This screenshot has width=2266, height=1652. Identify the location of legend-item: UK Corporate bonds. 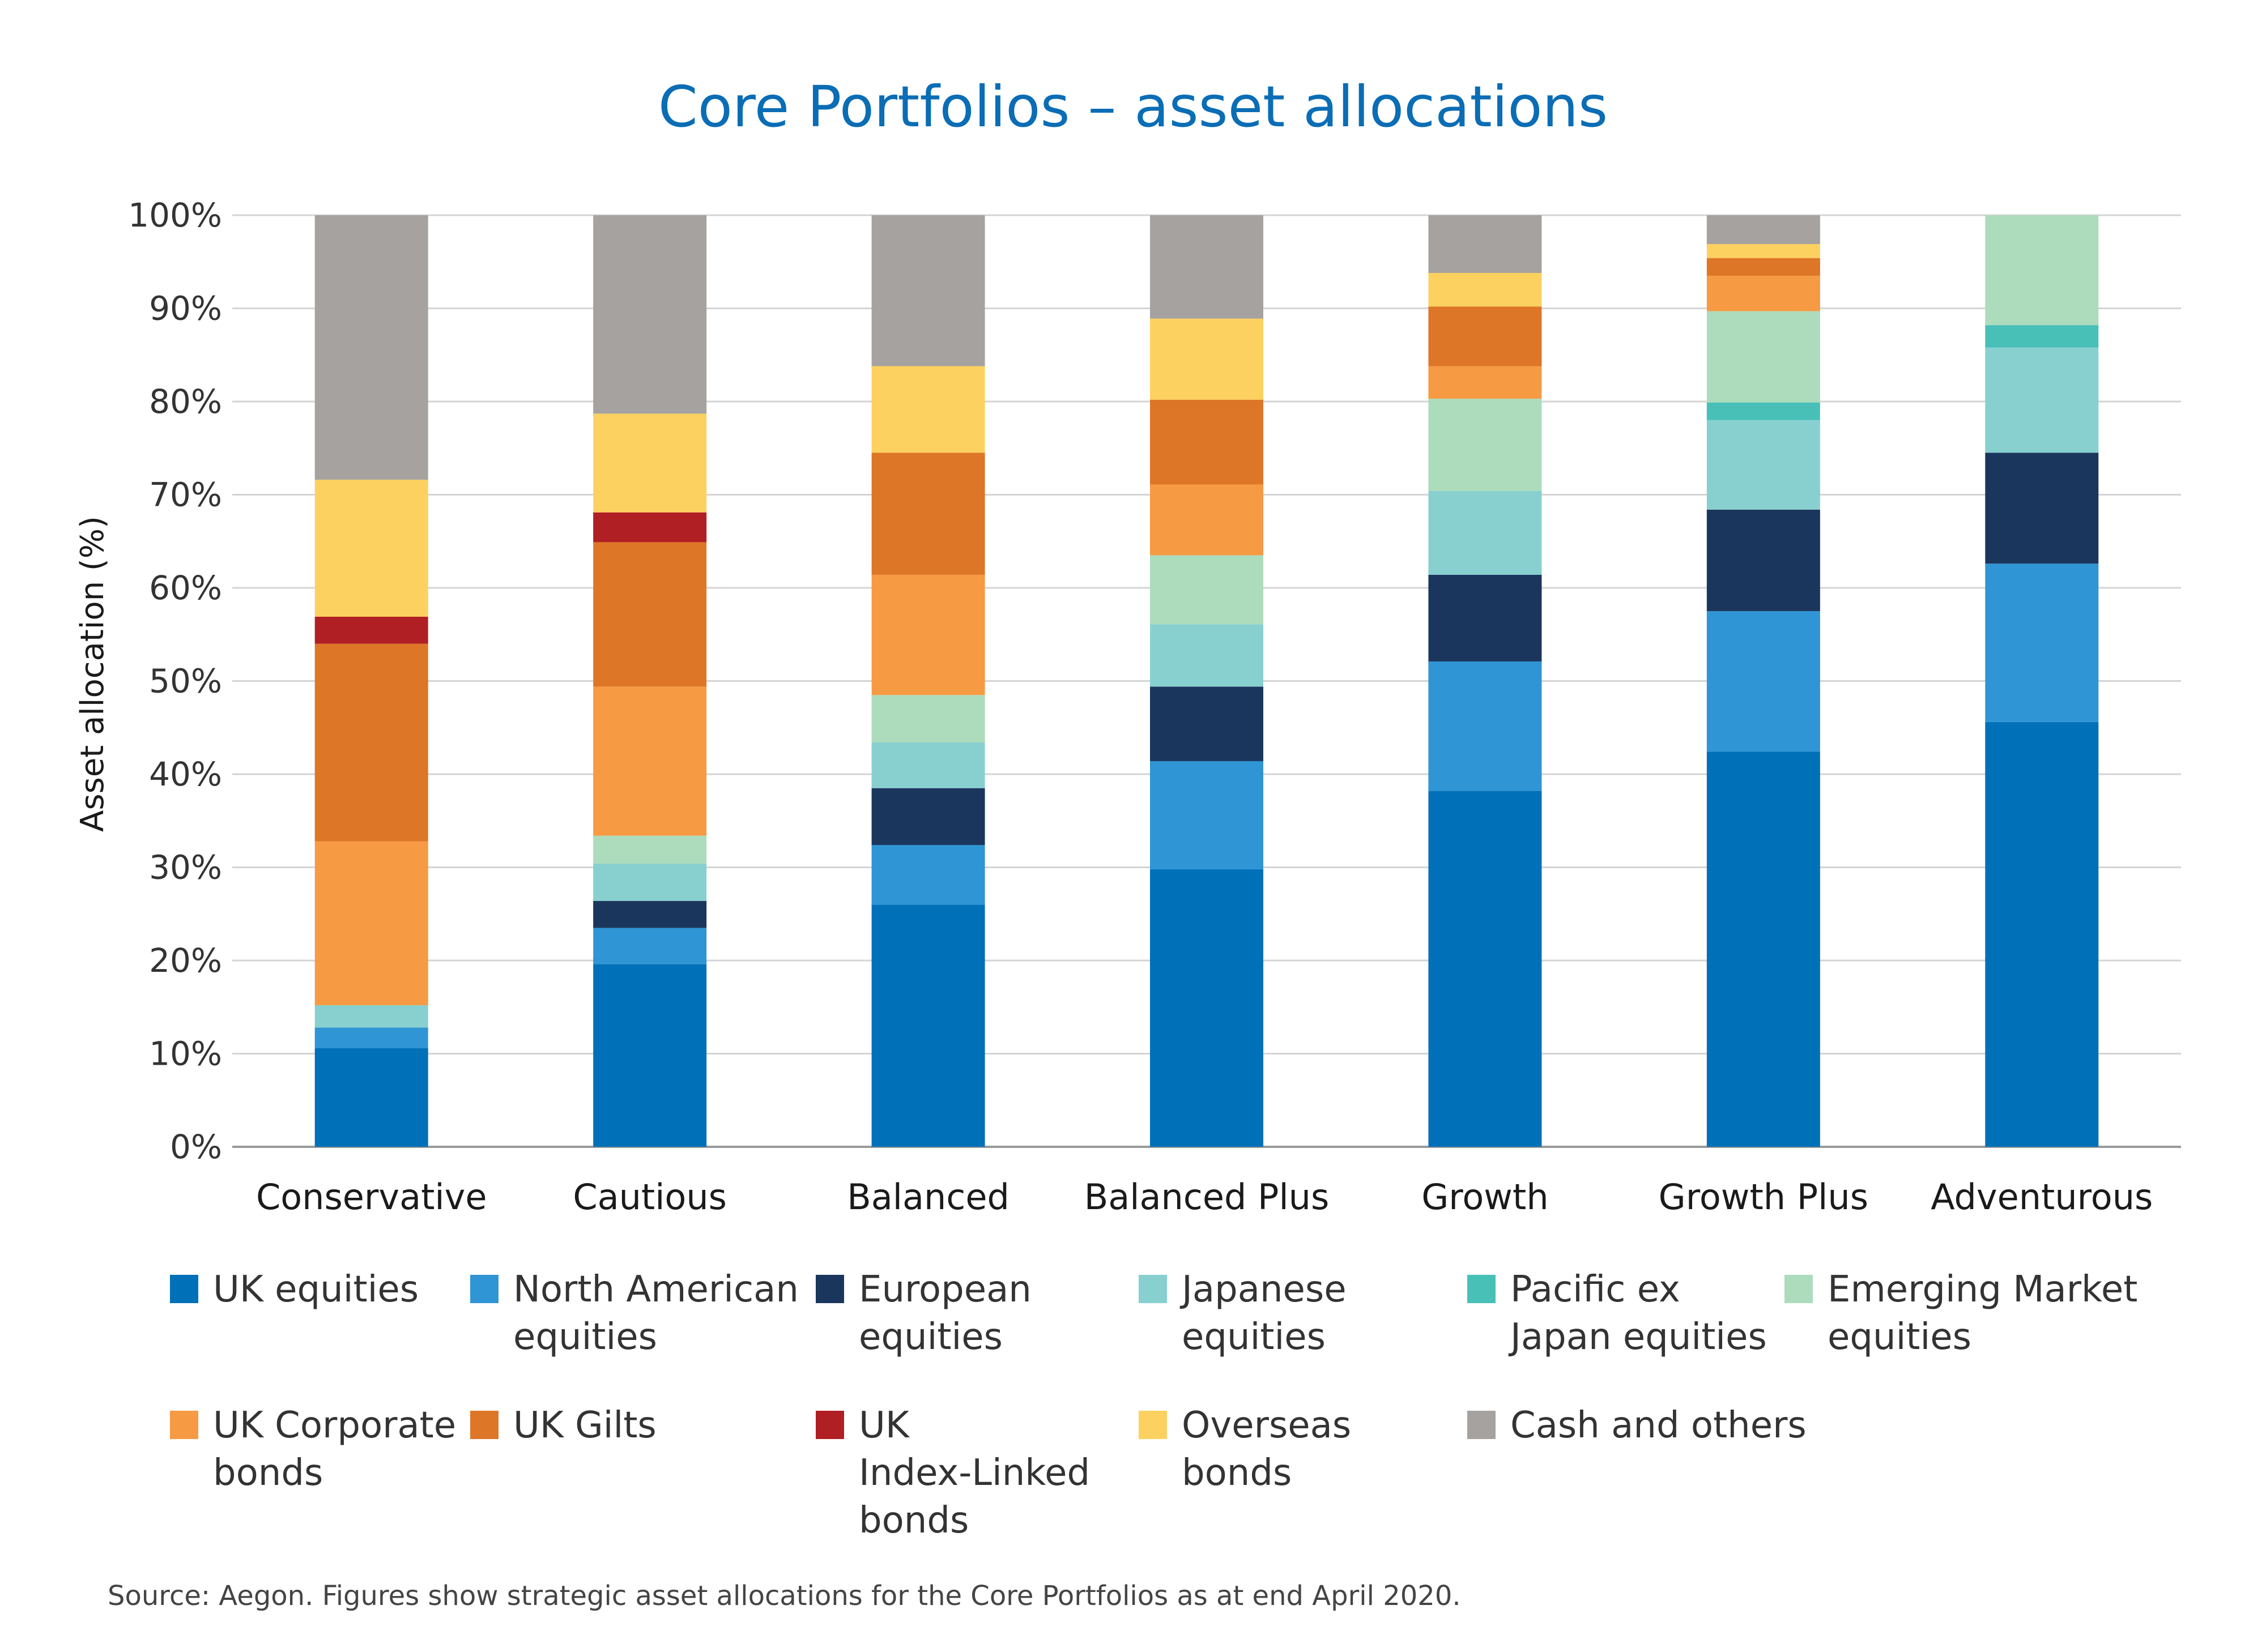
(313, 1449).